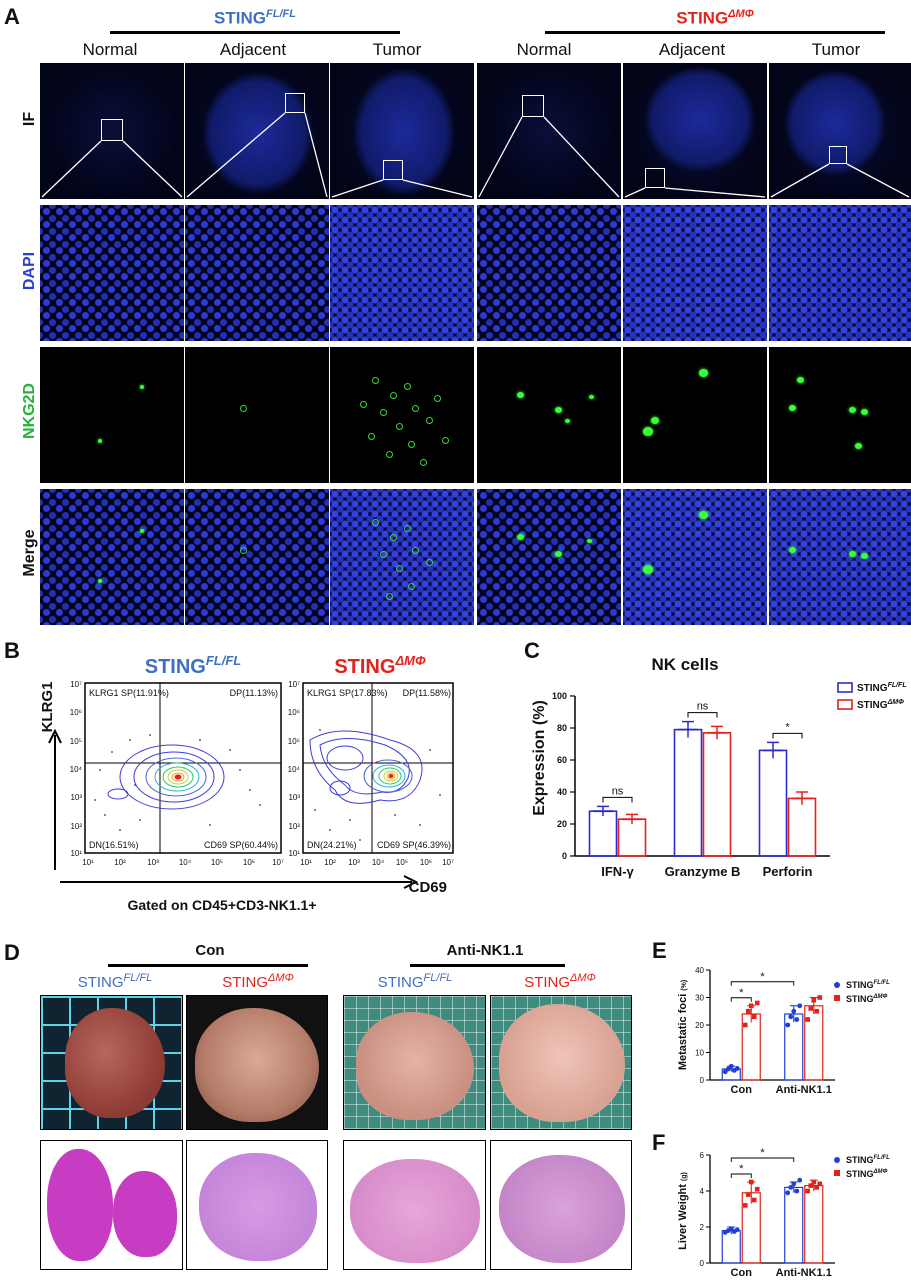 The image size is (911, 1280). I want to click on panel-letter-a: A, so click(12, 16).